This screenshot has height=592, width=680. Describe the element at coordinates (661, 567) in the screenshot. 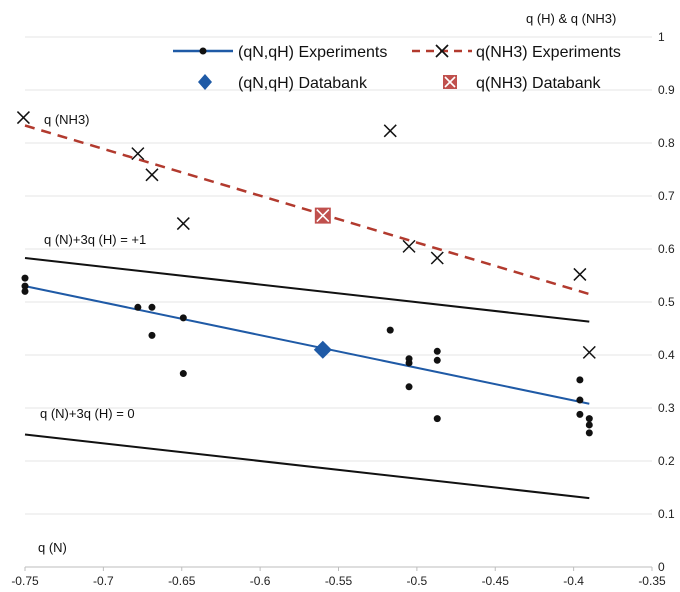

I see `y-tick-label: 0` at that location.